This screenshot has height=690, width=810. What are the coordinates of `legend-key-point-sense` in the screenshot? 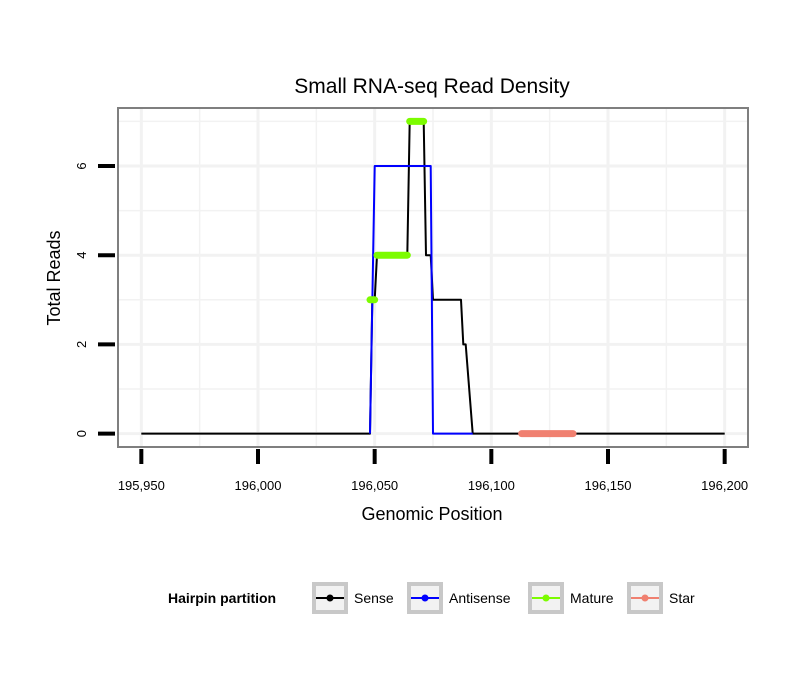 It's located at (330, 598).